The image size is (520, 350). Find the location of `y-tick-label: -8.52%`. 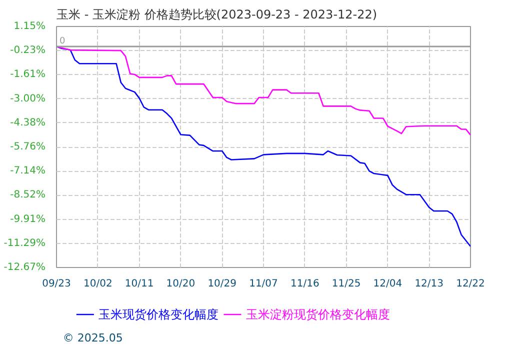

y-tick-label: -8.52% is located at coordinates (28, 195).